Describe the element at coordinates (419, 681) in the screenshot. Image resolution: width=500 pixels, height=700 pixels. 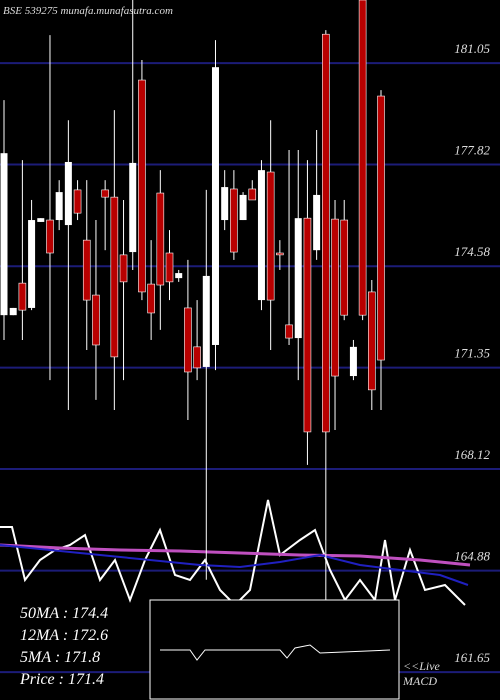
I see `macd-label: MACD` at that location.